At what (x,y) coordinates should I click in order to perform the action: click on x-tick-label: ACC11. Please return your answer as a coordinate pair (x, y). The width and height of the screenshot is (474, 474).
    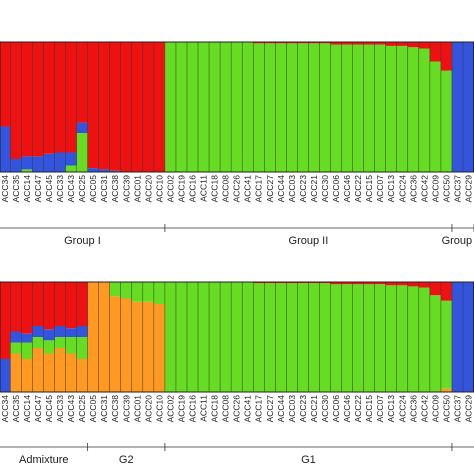
    Looking at the image, I should click on (204, 408).